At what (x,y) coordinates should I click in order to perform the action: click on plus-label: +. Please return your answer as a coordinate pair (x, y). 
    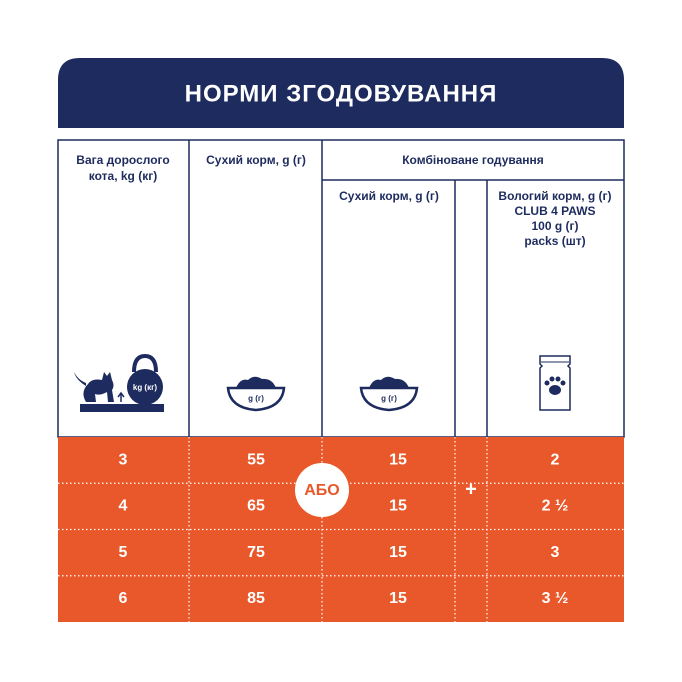
    Looking at the image, I should click on (471, 489).